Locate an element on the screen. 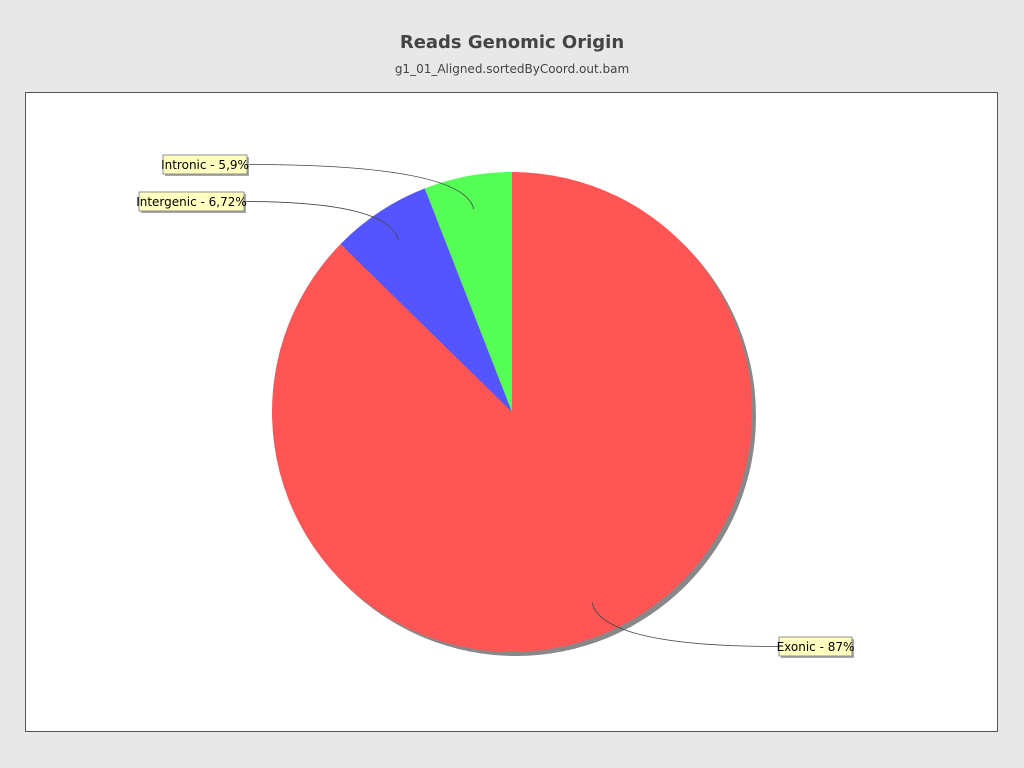 This screenshot has height=768, width=1024. pie-slice-intergenic is located at coordinates (426, 300).